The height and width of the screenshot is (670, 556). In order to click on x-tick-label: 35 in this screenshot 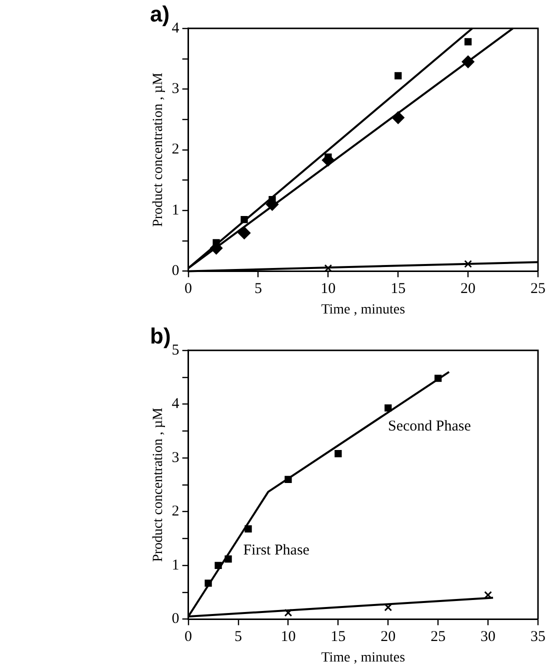, I will do `click(538, 637)`.